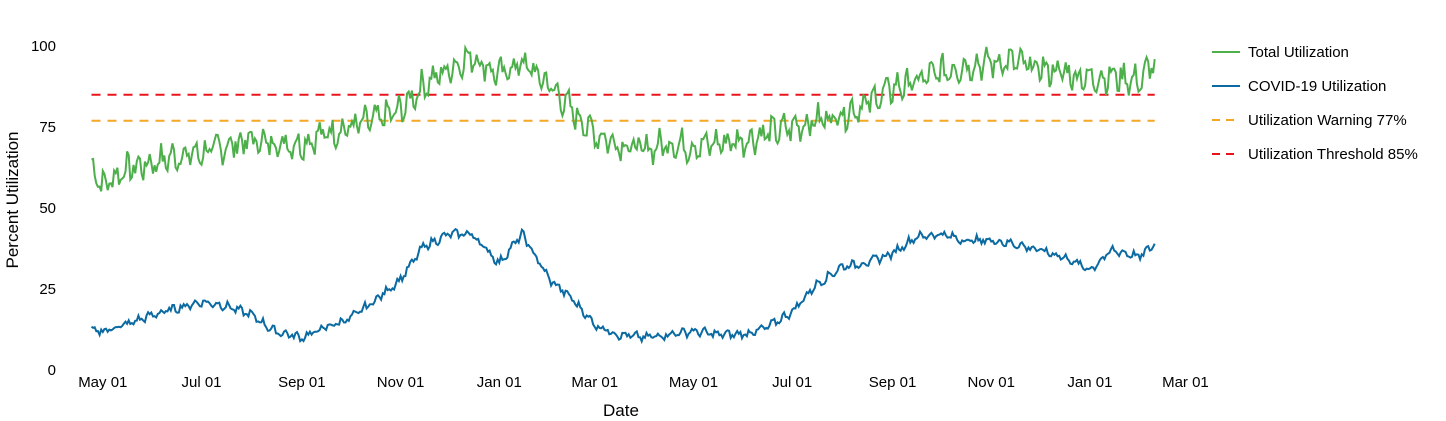 The height and width of the screenshot is (421, 1446). I want to click on y-tick-label: 100, so click(43, 46).